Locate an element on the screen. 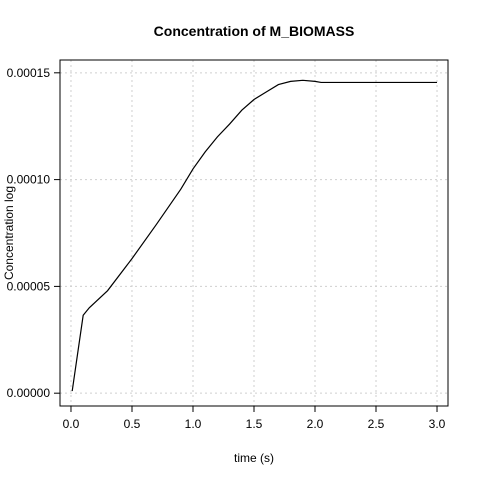 The height and width of the screenshot is (480, 480). chart-title: Concentration of M_BIOMASS is located at coordinates (254, 31).